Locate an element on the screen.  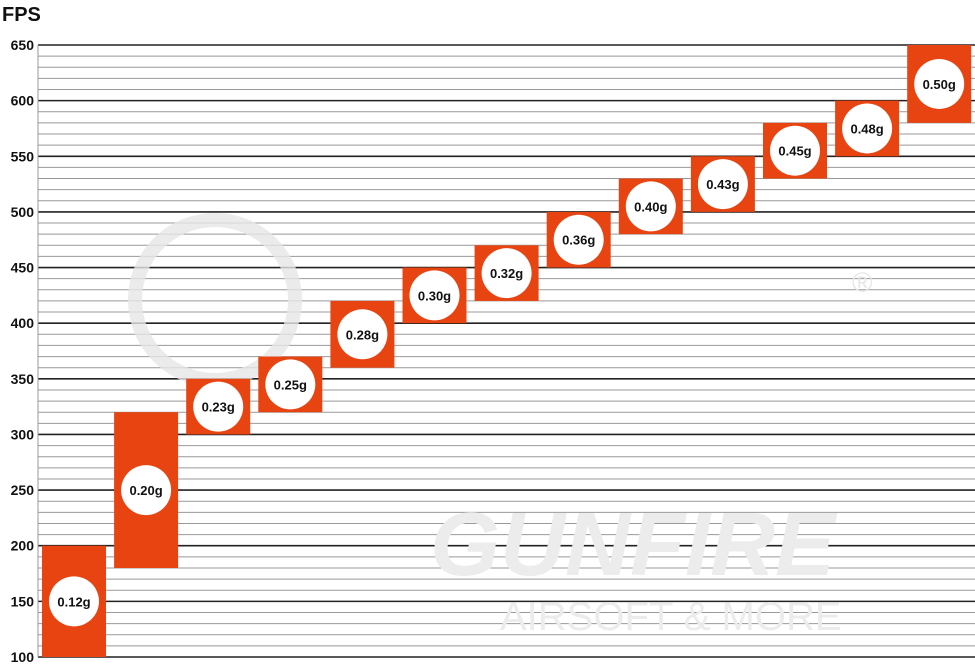
bar-label: 0.20g is located at coordinates (145, 490).